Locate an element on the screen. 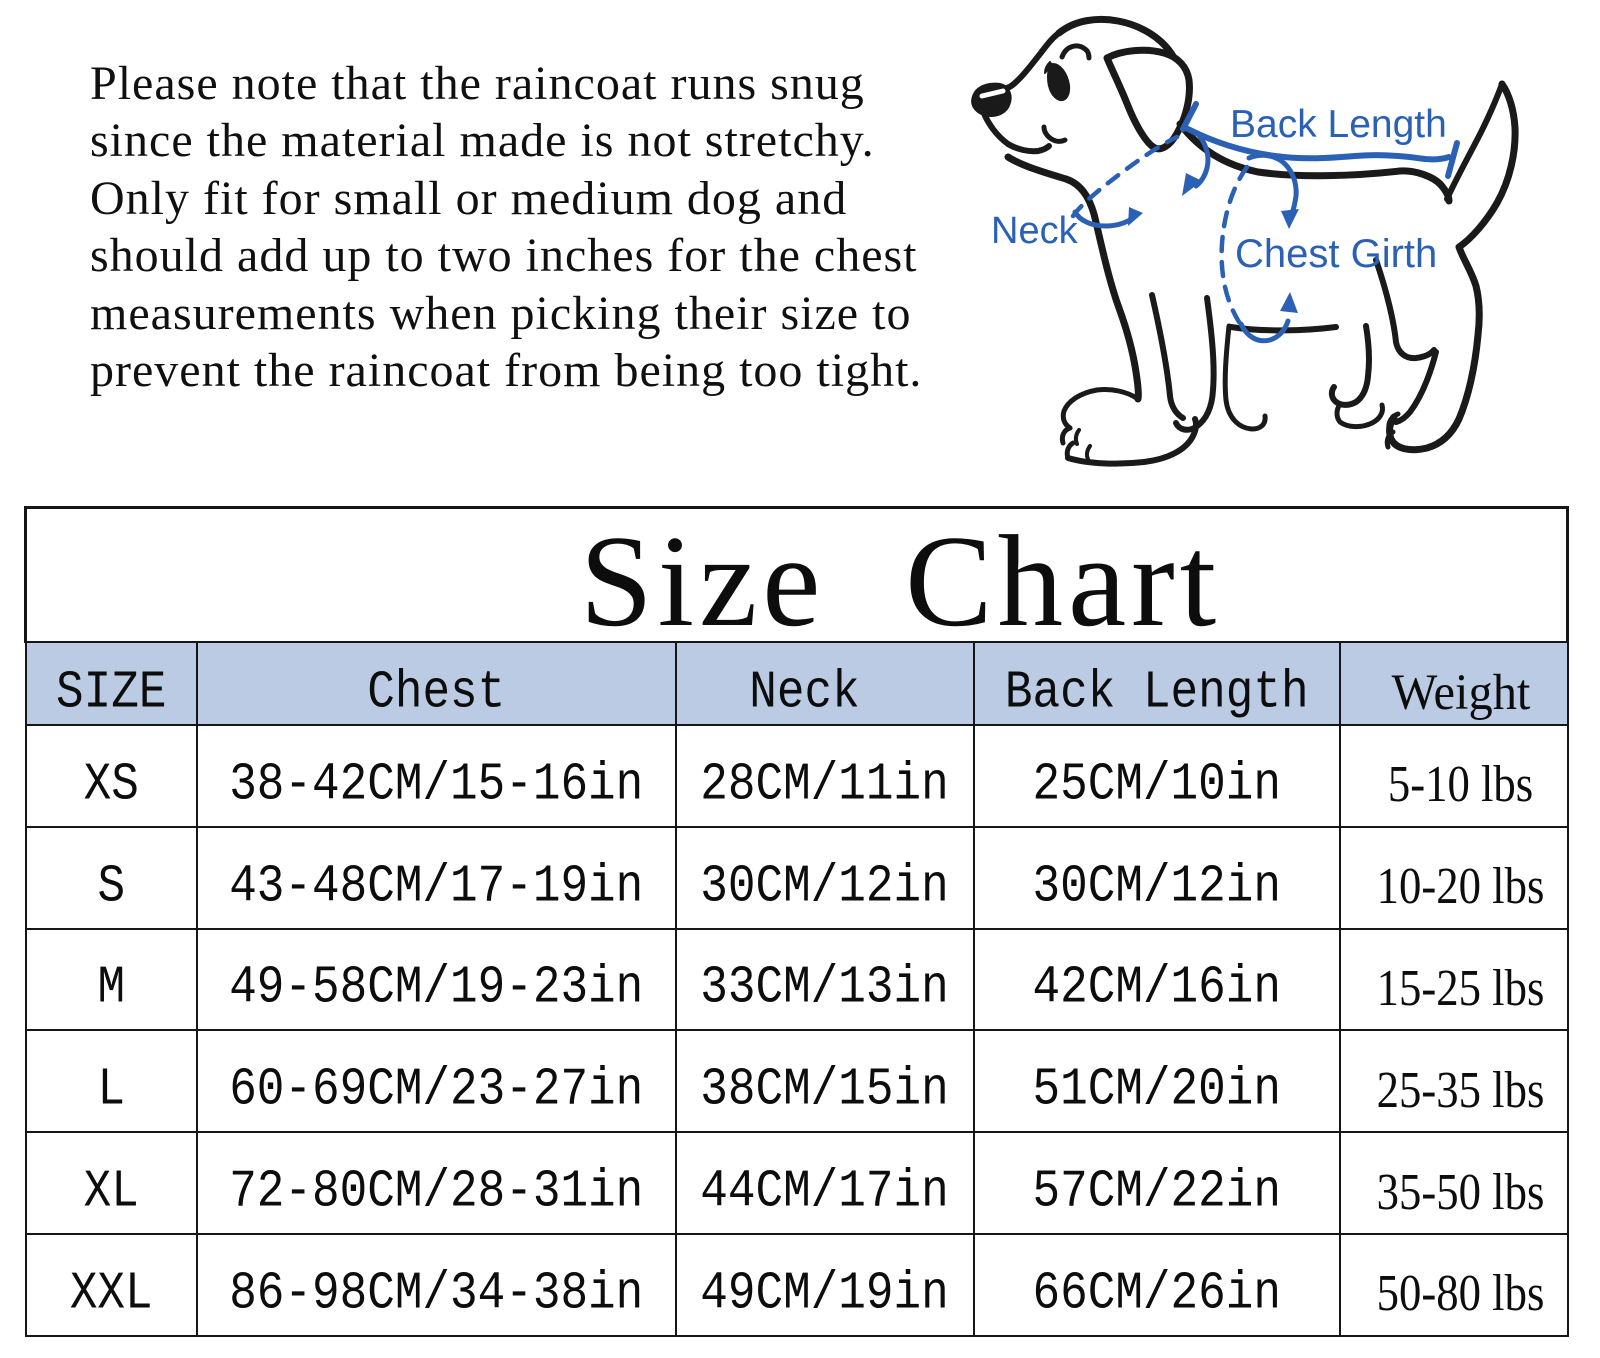 This screenshot has height=1358, width=1600. svg-text: Chest Girth is located at coordinates (1336, 254).